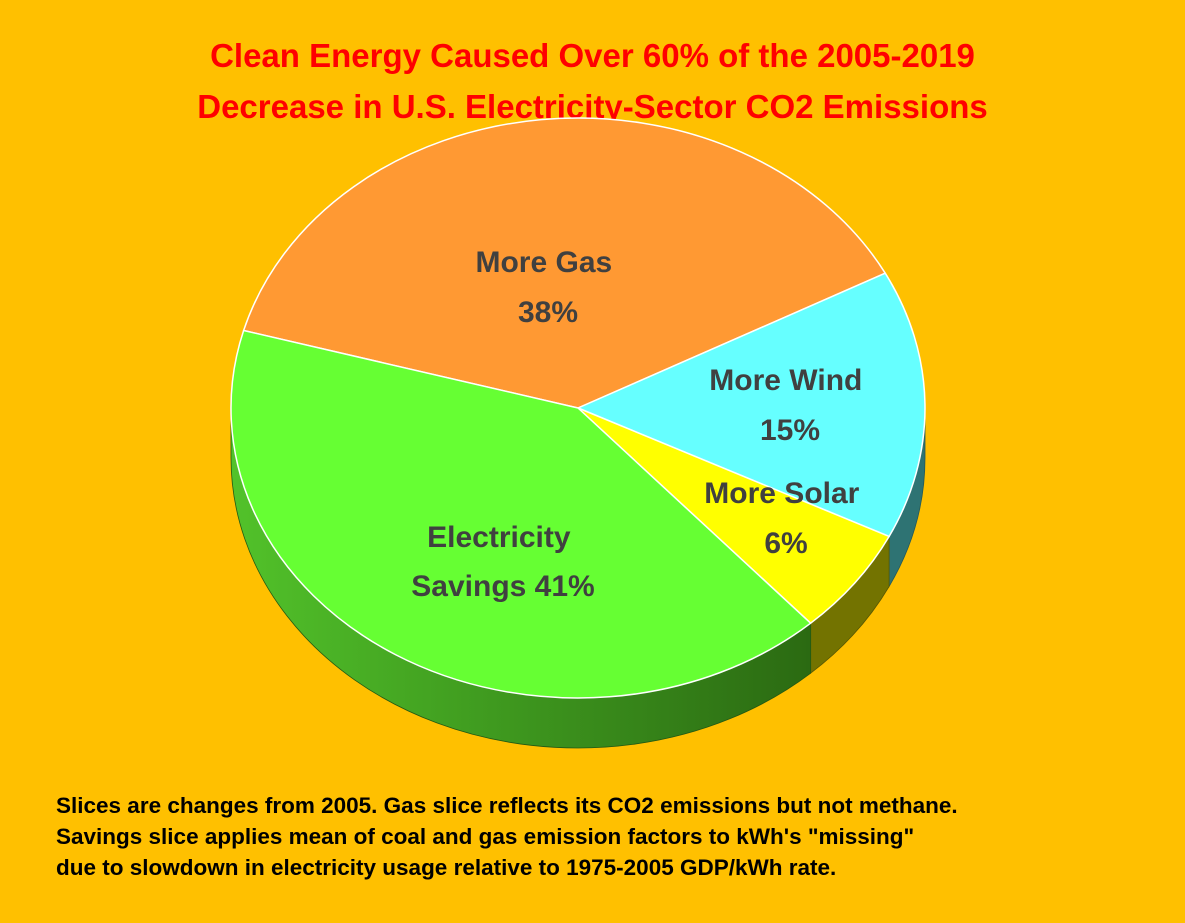 The height and width of the screenshot is (923, 1185). Describe the element at coordinates (502, 586) in the screenshot. I see `slice-label-electricity-savings-line-2: Savings 41%` at that location.